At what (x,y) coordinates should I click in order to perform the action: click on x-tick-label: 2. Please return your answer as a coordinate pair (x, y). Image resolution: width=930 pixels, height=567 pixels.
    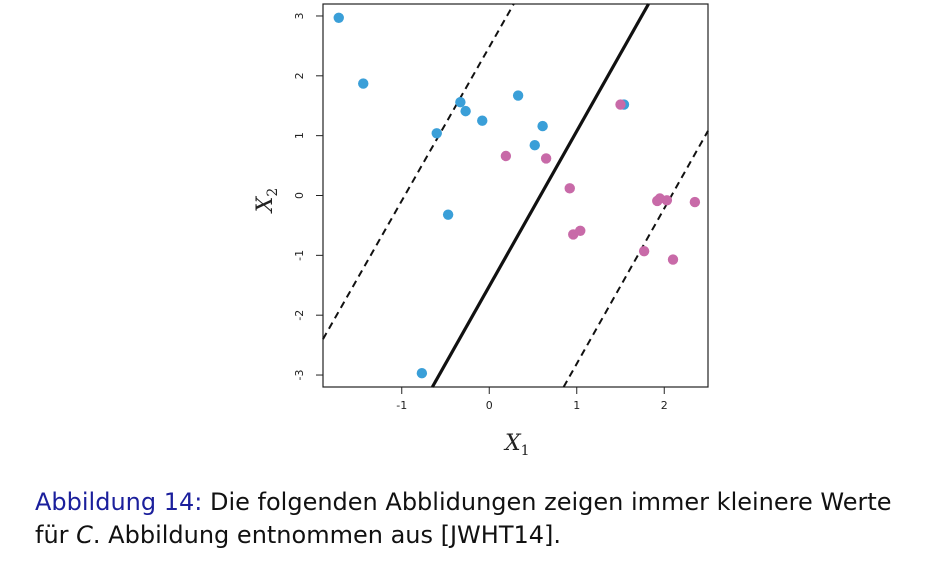
    Looking at the image, I should click on (664, 405).